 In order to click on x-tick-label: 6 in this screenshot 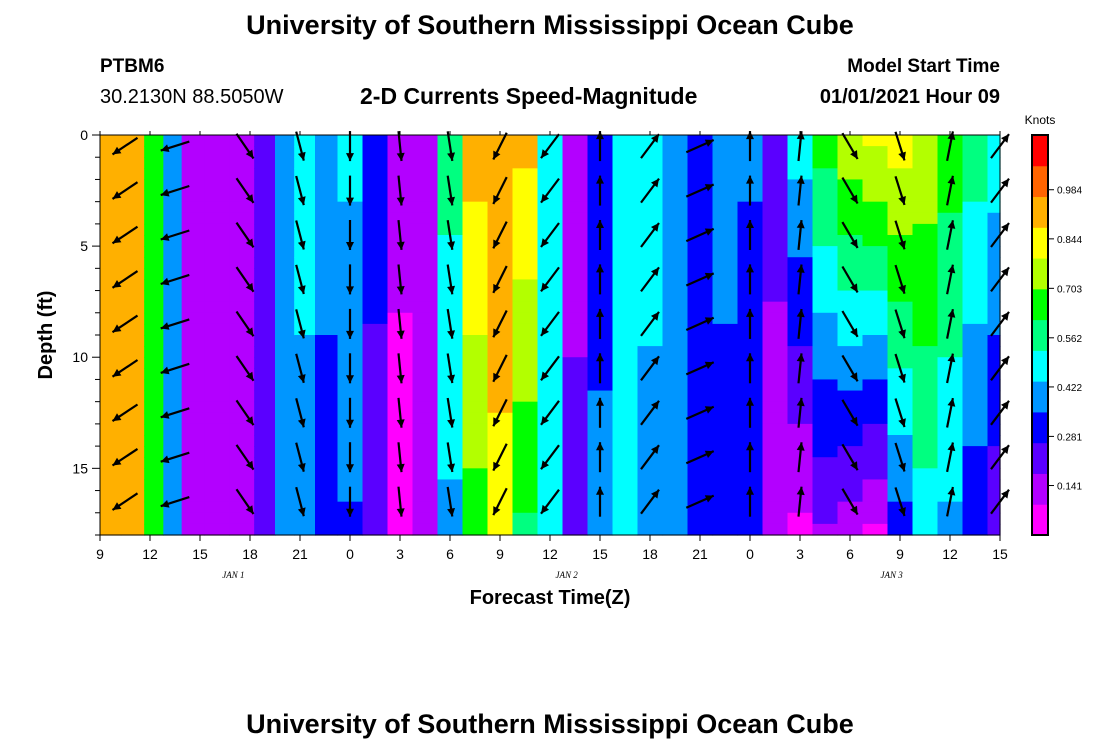, I will do `click(850, 554)`.